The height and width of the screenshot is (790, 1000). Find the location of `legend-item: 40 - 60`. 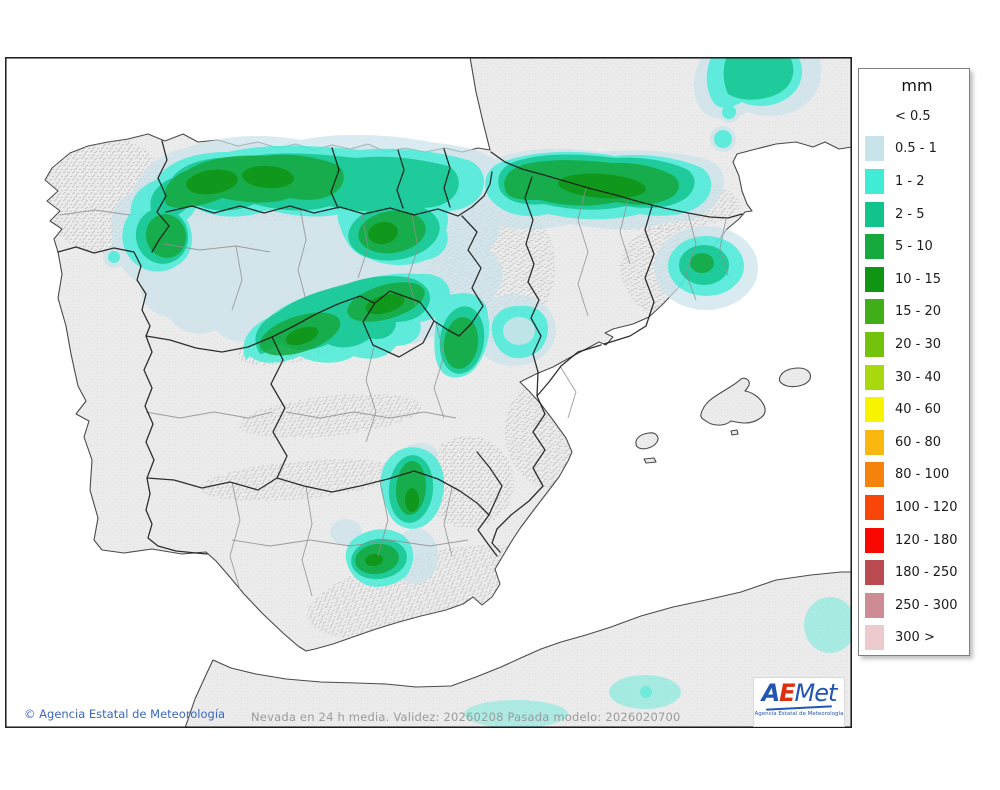

legend-item: 40 - 60 is located at coordinates (917, 409).